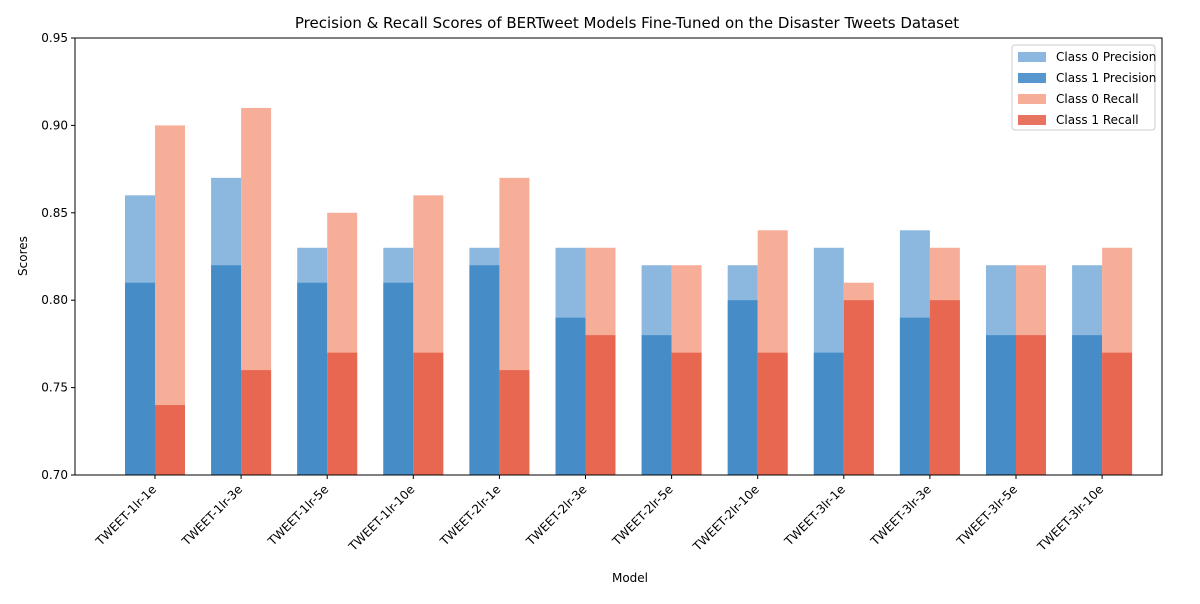  Describe the element at coordinates (58, 256) in the screenshot. I see `y-axis: 0.70 0.75 0.80 0.85 0.90 0.95` at that location.